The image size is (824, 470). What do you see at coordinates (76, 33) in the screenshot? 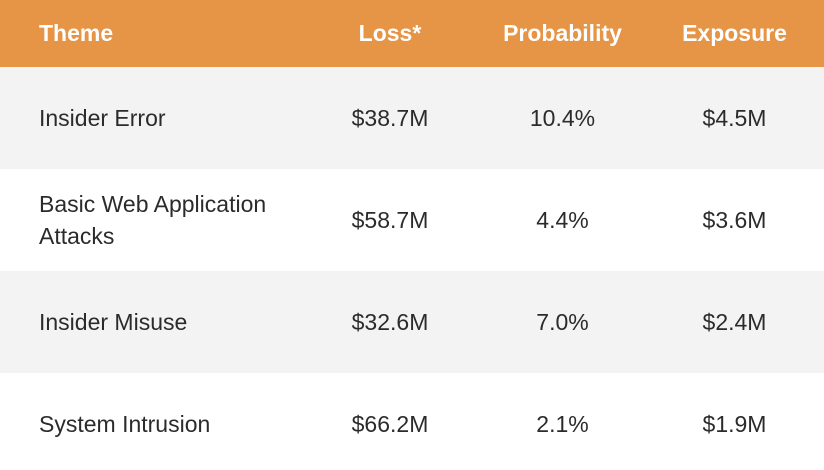
I see `column-header-theme: Theme` at bounding box center [76, 33].